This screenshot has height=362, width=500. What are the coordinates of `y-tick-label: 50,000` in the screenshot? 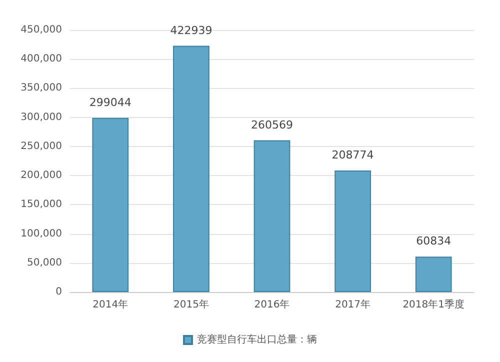 It's located at (44, 262).